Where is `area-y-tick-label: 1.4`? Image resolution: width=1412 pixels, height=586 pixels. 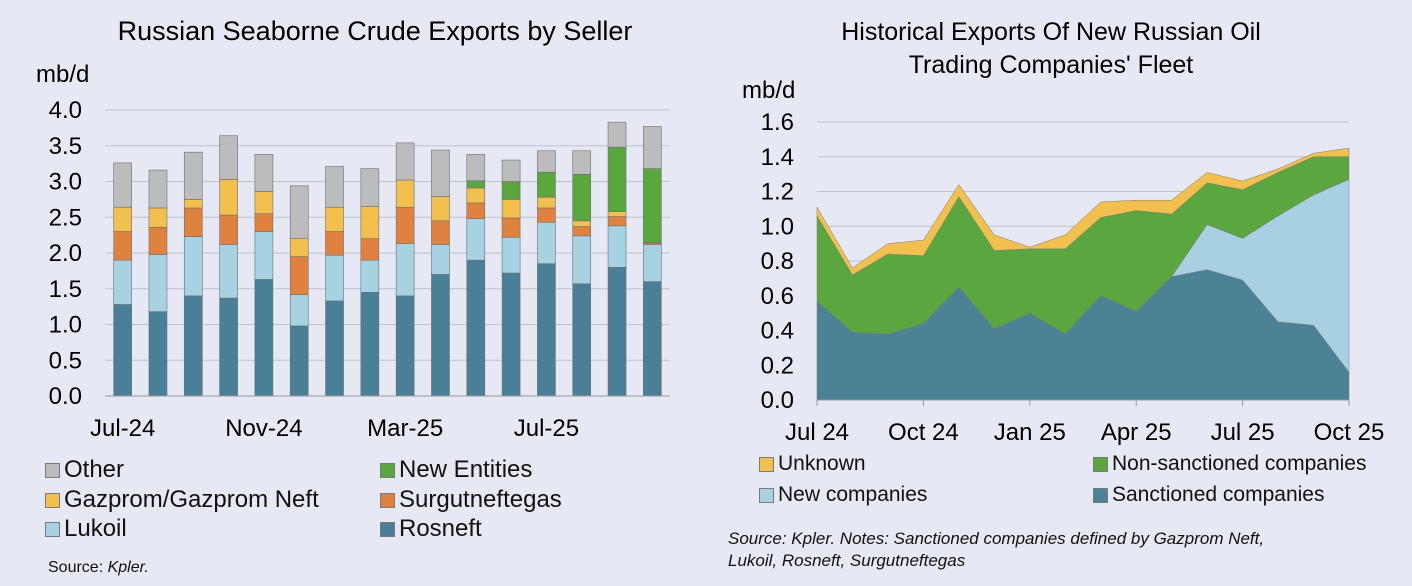
area-y-tick-label: 1.4 is located at coordinates (777, 157).